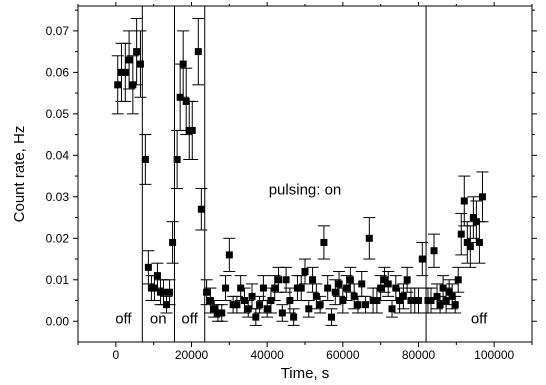 Image resolution: width=546 pixels, height=385 pixels. I want to click on x-tick-label: 0, so click(115, 355).